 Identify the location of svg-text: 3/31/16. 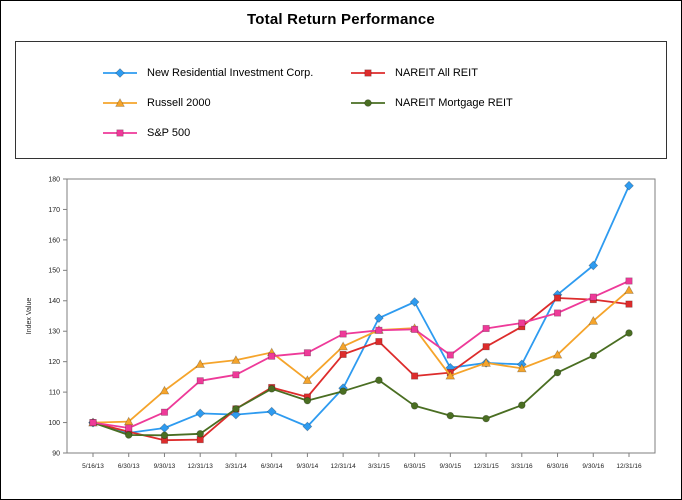
(522, 466).